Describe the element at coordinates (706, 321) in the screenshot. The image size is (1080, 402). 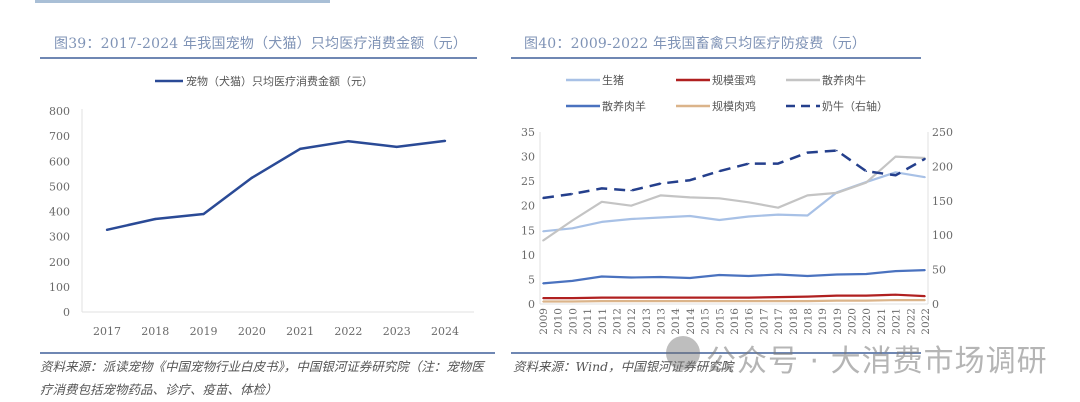
I see `x-tick-label: 2015` at that location.